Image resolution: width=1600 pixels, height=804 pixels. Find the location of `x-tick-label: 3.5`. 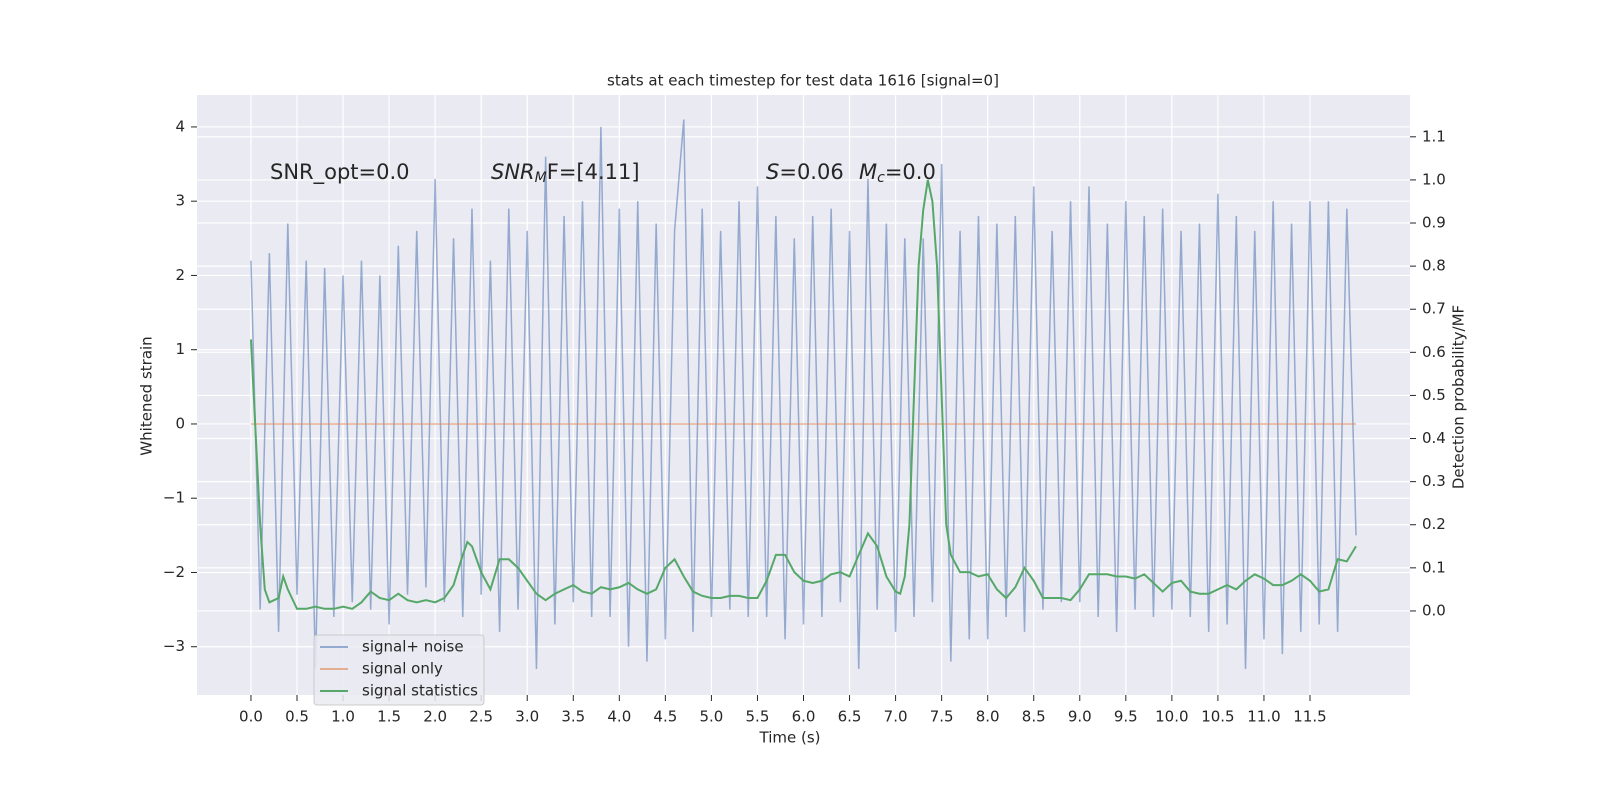

x-tick-label: 3.5 is located at coordinates (573, 717).